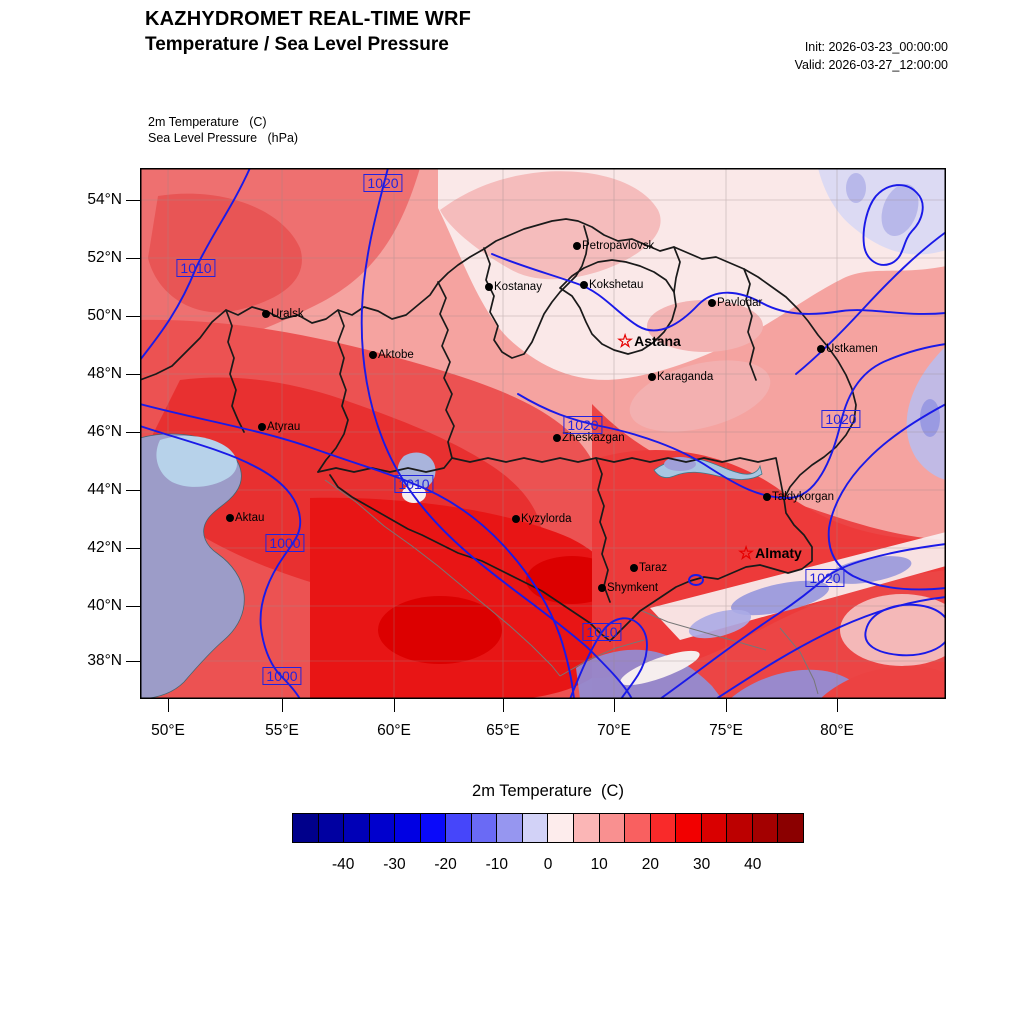 This screenshot has width=1024, height=1024. I want to click on lat-tick-label: 40°N, so click(104, 605).